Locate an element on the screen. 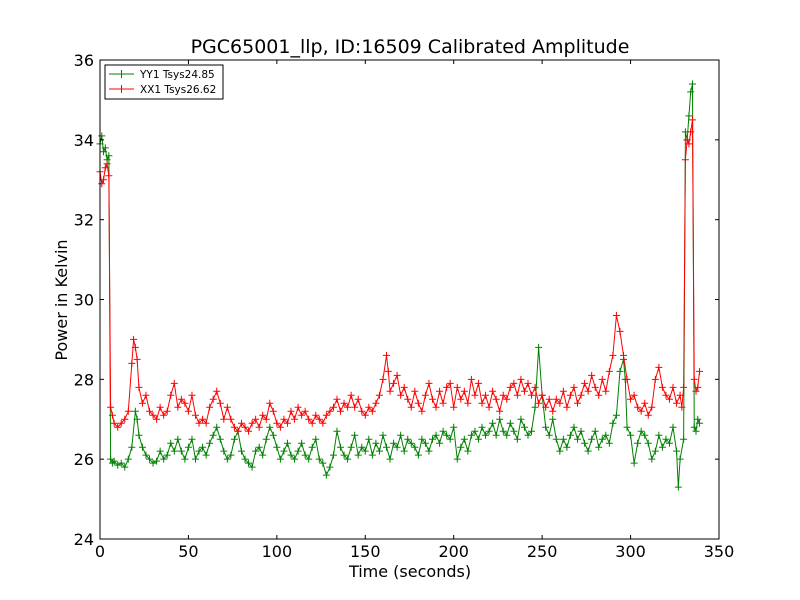 Image resolution: width=800 pixels, height=600 pixels. x-tick-label-6: 300 is located at coordinates (630, 551).